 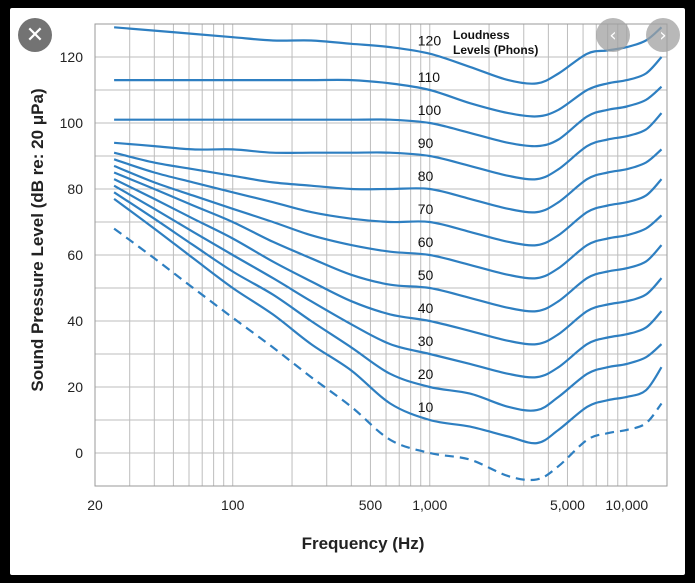 What do you see at coordinates (426, 242) in the screenshot?
I see `curve-label-60: 60` at bounding box center [426, 242].